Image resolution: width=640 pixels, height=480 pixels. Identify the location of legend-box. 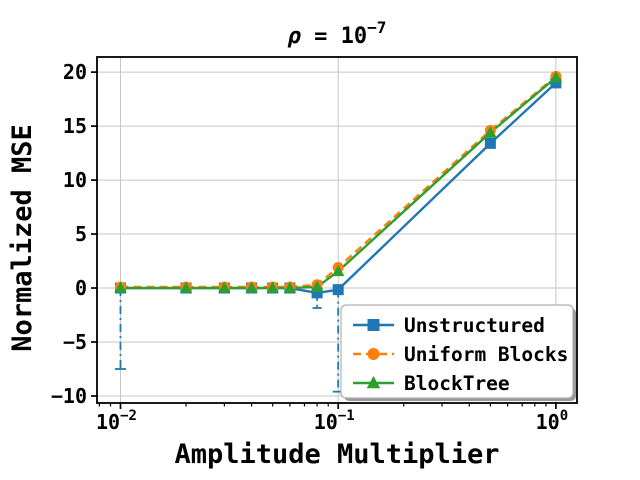
(457, 351).